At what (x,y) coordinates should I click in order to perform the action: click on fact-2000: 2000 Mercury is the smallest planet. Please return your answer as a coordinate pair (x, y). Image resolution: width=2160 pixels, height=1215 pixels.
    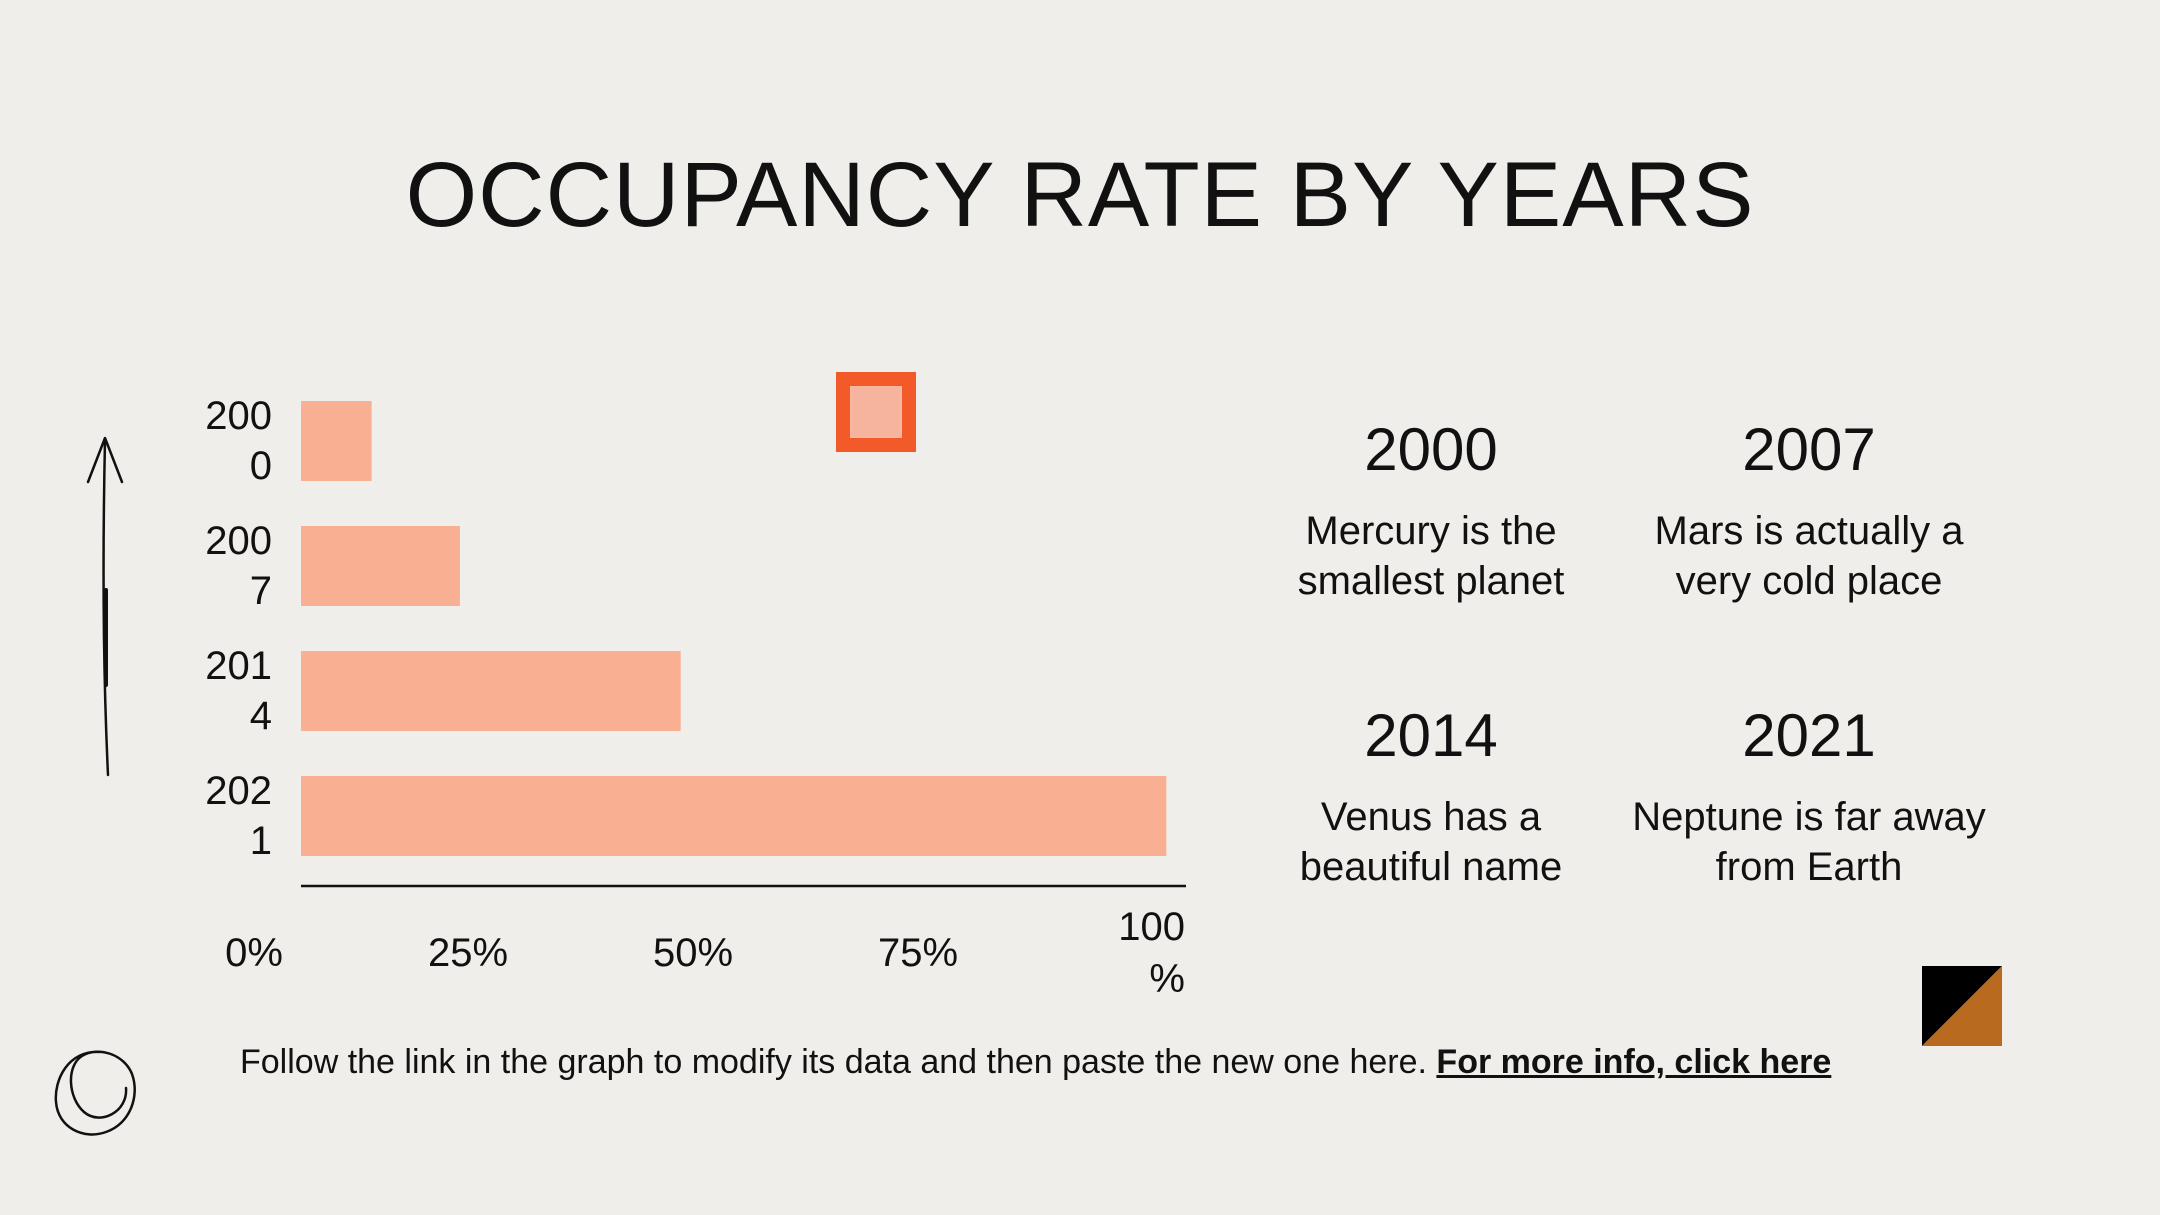
    Looking at the image, I should click on (1431, 510).